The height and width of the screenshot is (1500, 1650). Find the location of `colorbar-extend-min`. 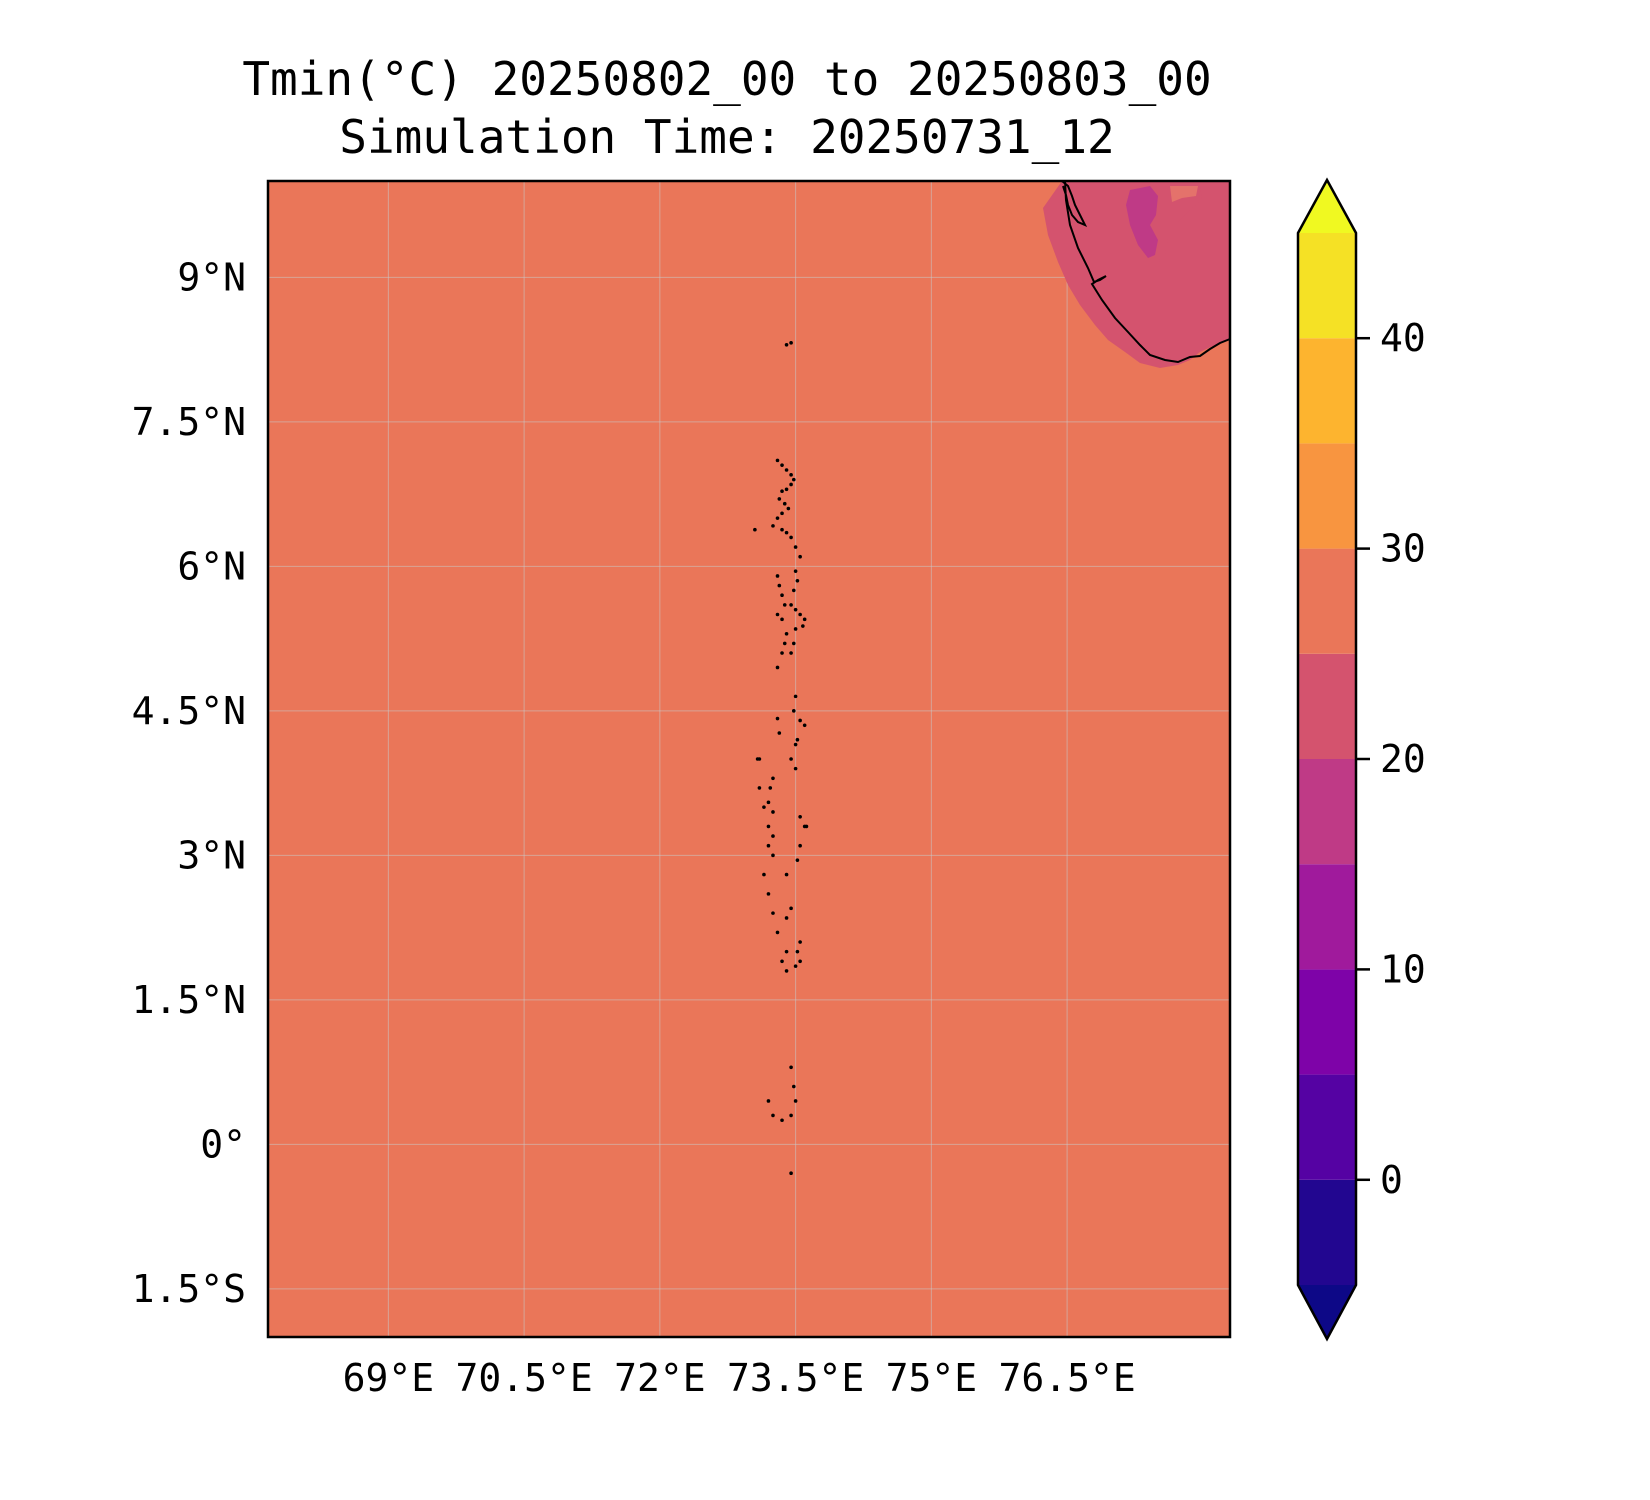

colorbar-extend-min is located at coordinates (1327, 1312).